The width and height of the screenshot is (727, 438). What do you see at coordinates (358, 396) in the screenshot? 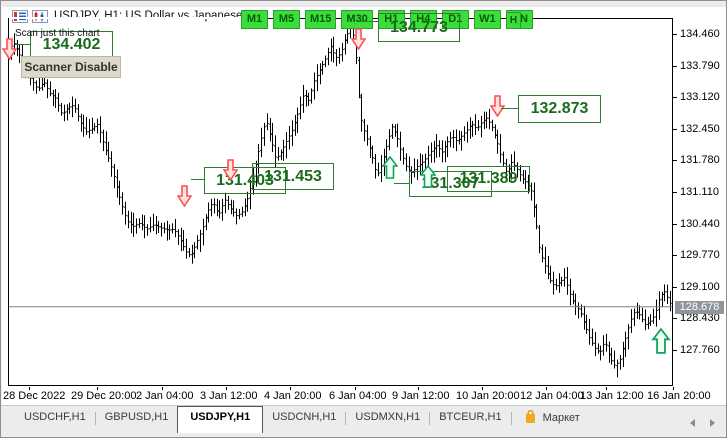
I see `time-axis-label: 6 Jan 04:00` at bounding box center [358, 396].